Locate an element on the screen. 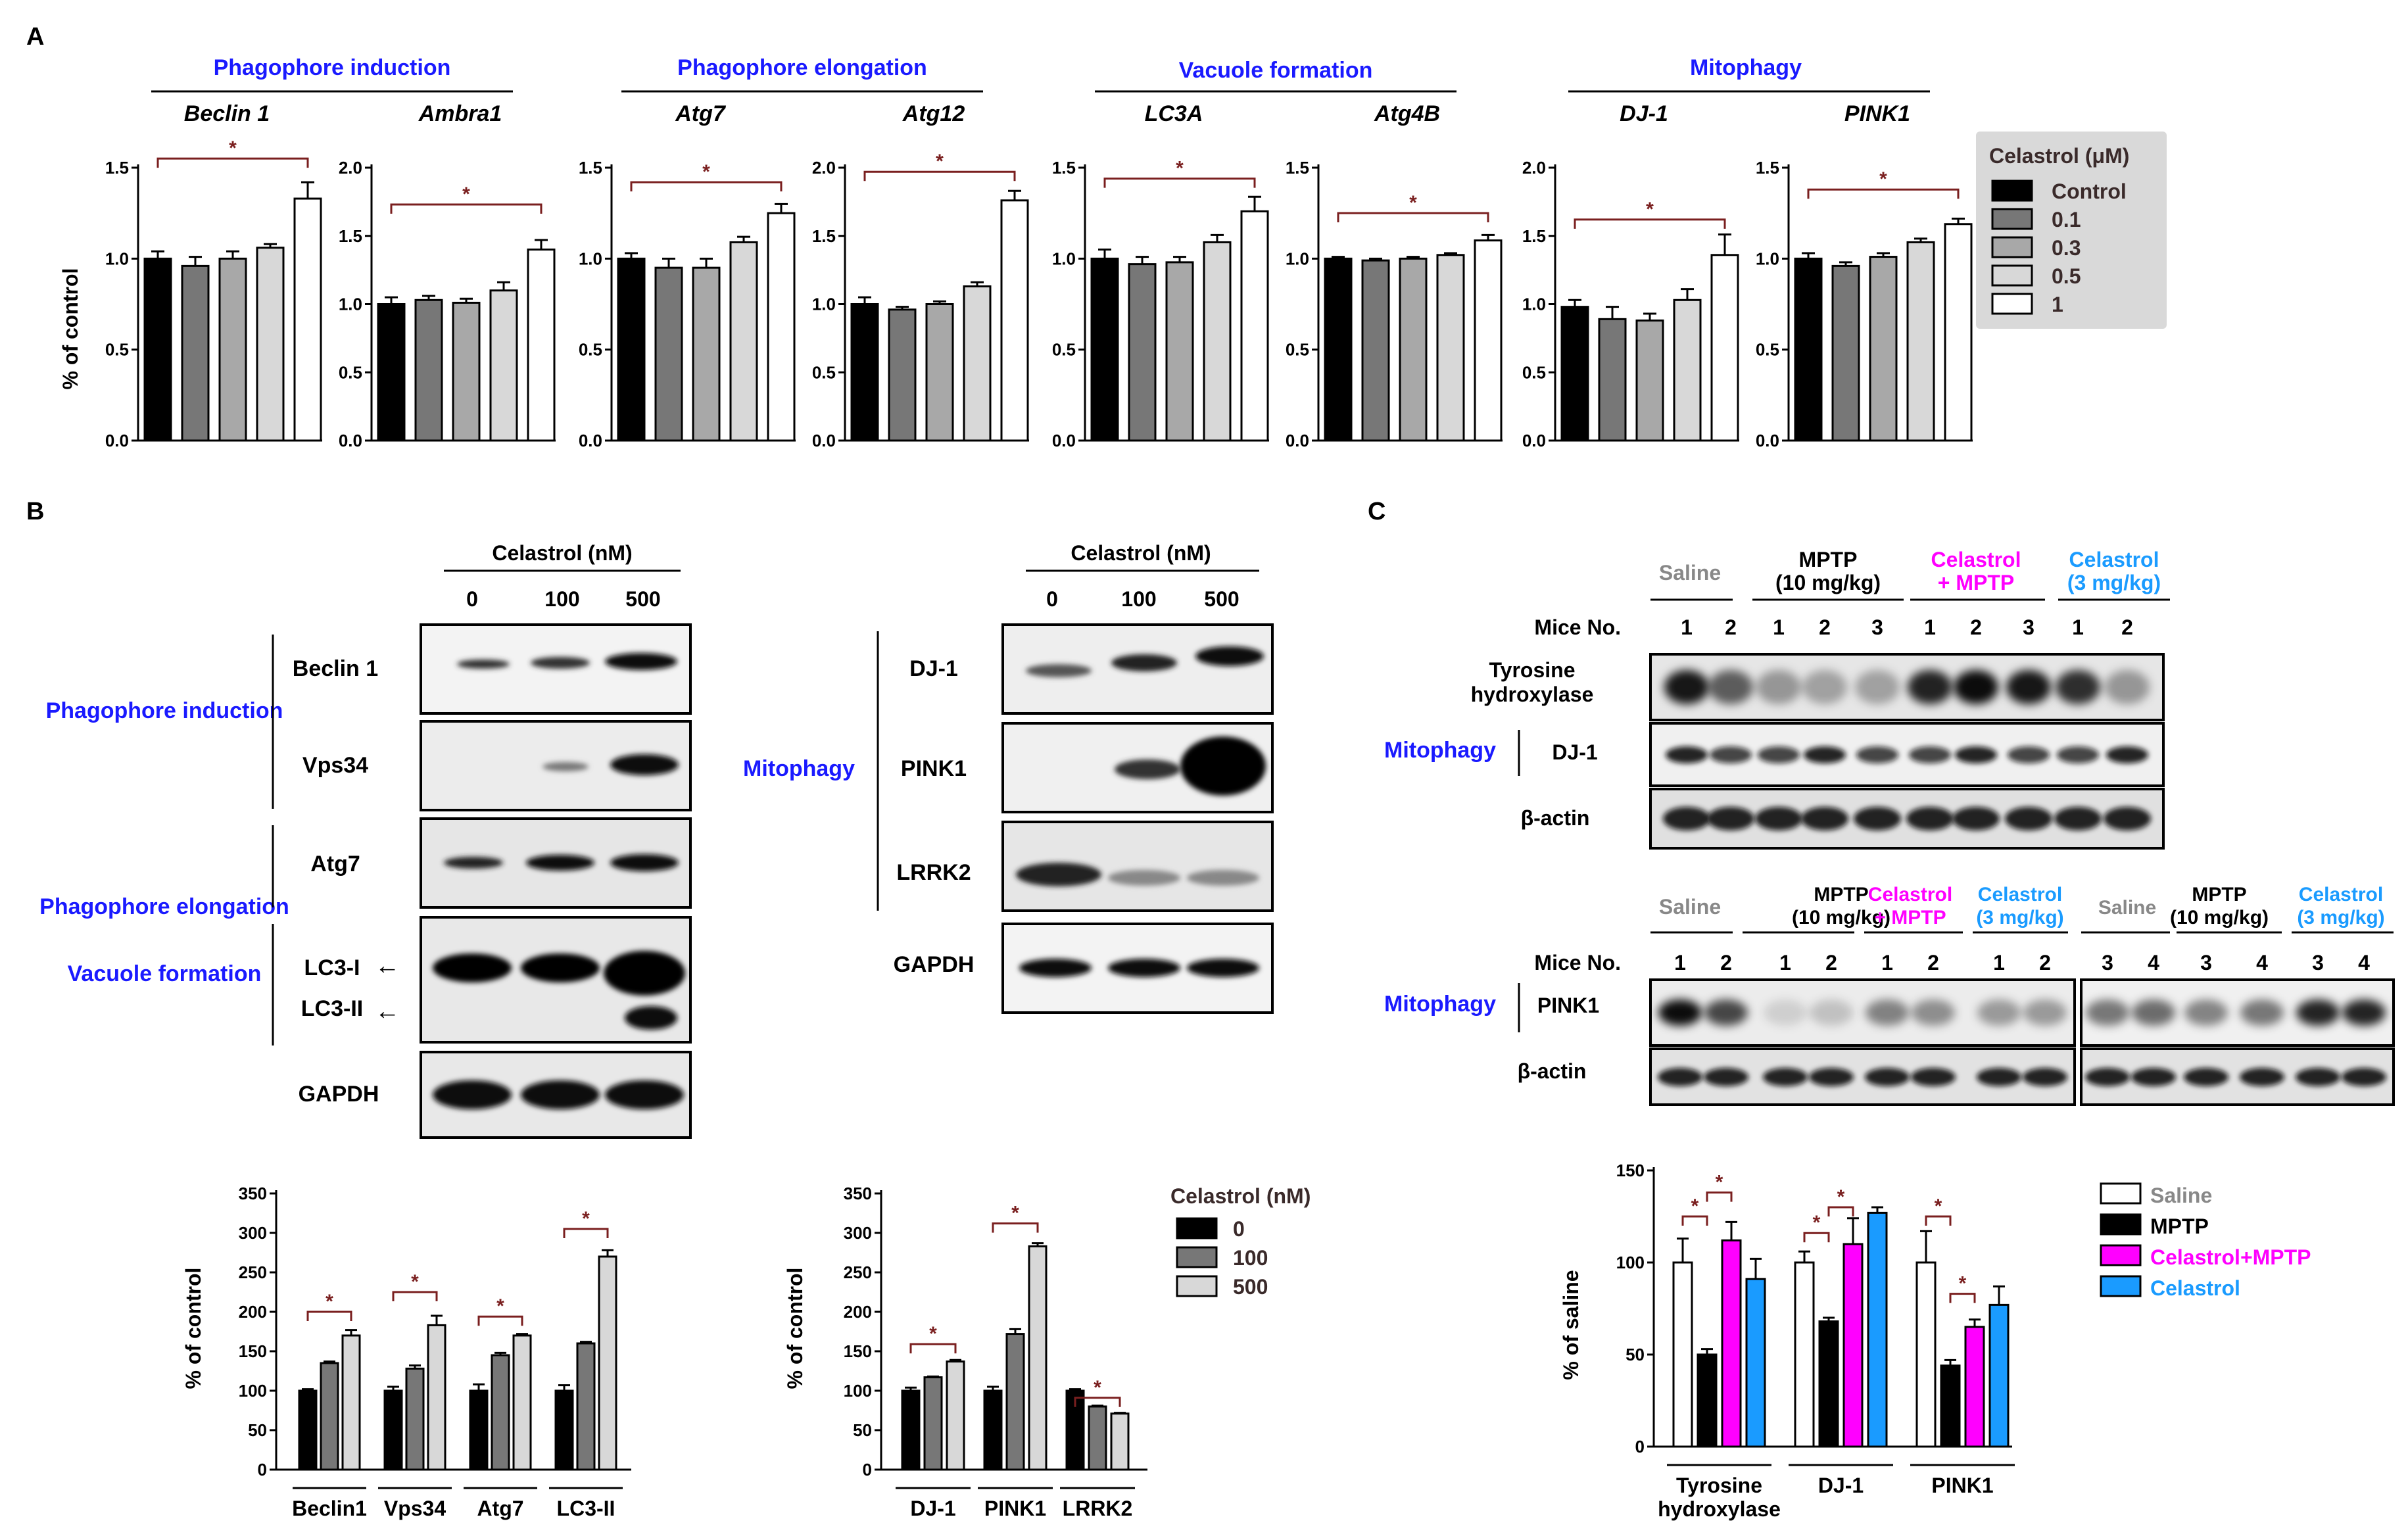 The image size is (2408, 1538). group-header-celastrol: Celastrol is located at coordinates (2020, 895).